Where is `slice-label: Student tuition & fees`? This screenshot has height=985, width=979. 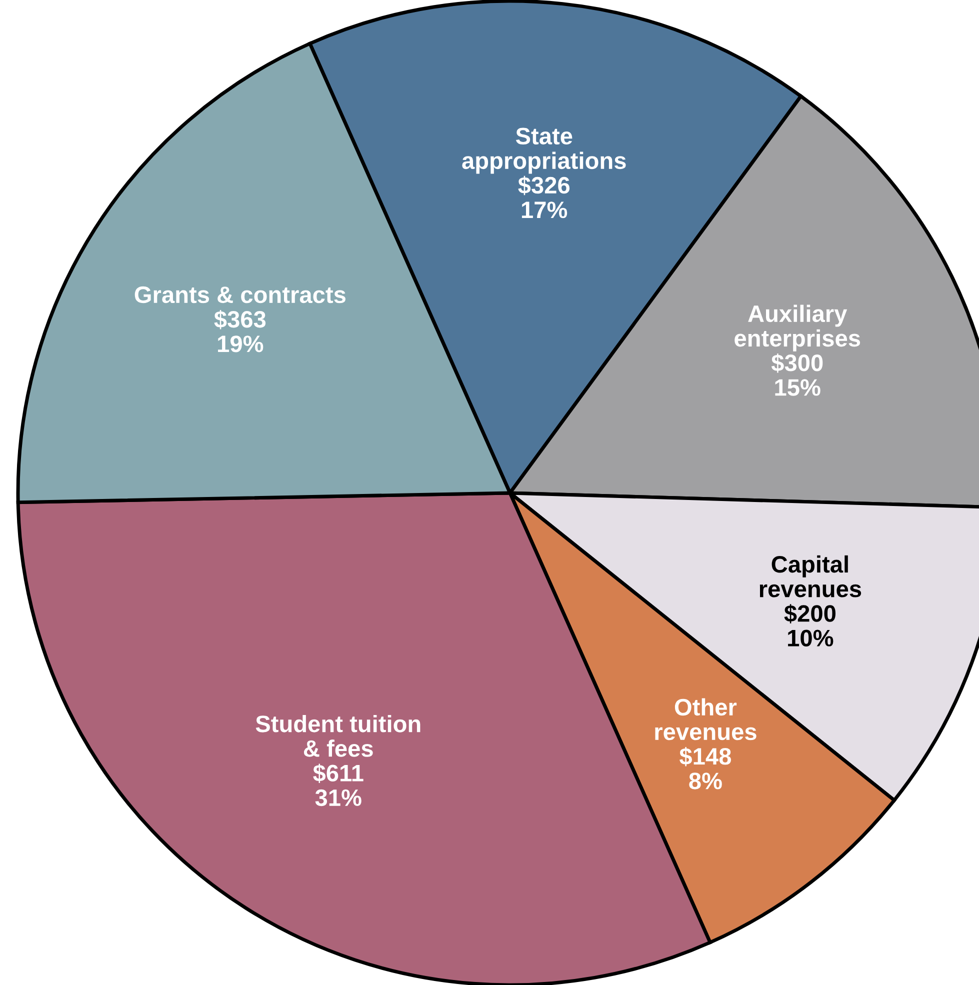
slice-label: Student tuition & fees is located at coordinates (338, 735).